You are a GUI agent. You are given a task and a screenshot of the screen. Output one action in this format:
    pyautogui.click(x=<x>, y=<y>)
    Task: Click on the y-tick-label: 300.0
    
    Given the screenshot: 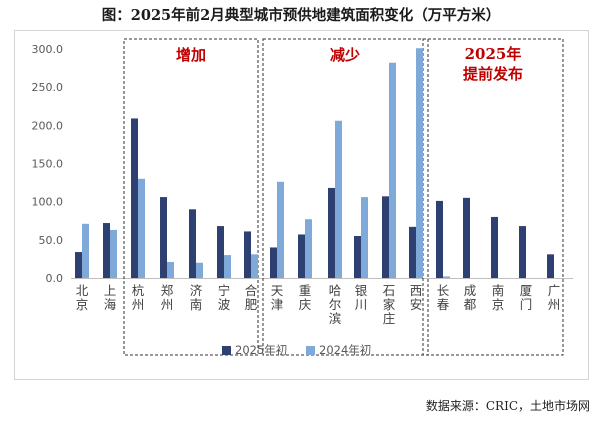 What is the action you would take?
    pyautogui.click(x=48, y=49)
    